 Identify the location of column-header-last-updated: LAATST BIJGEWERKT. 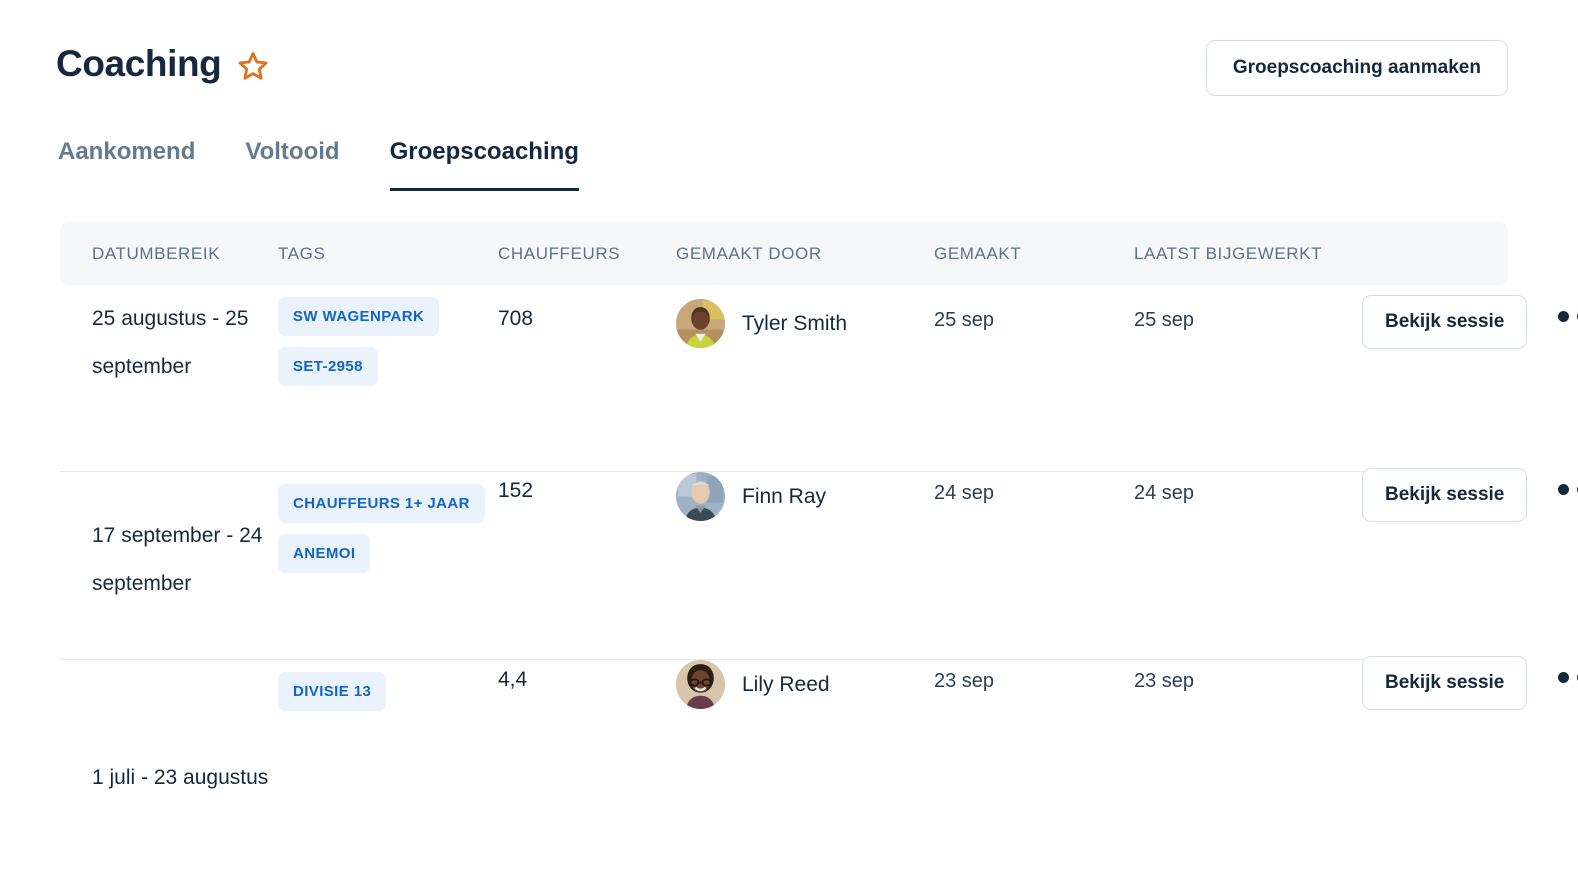
(1228, 253).